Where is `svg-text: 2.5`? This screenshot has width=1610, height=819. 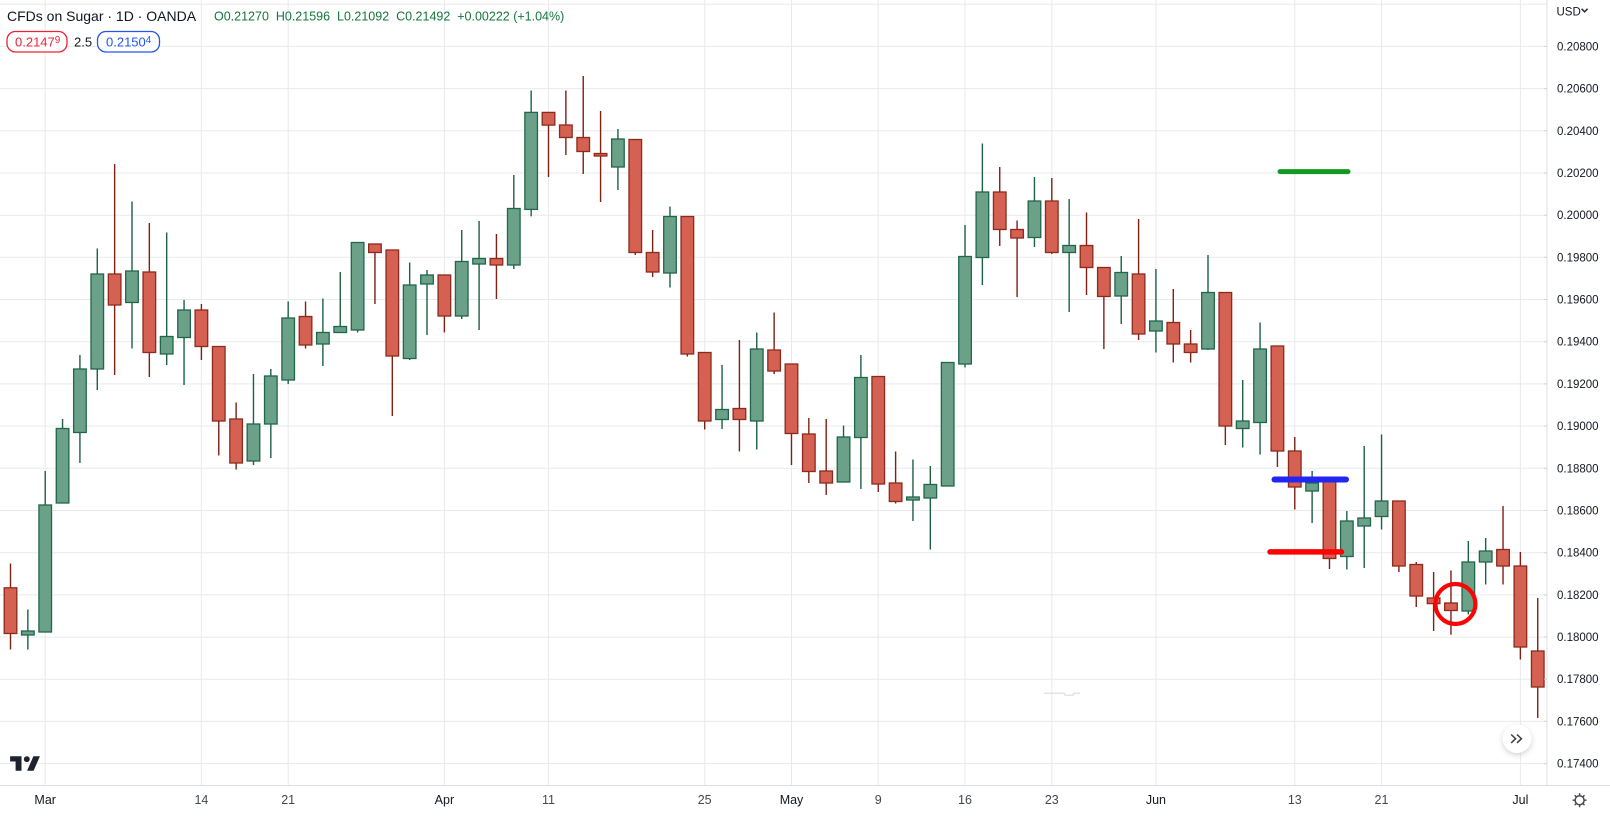 svg-text: 2.5 is located at coordinates (83, 42).